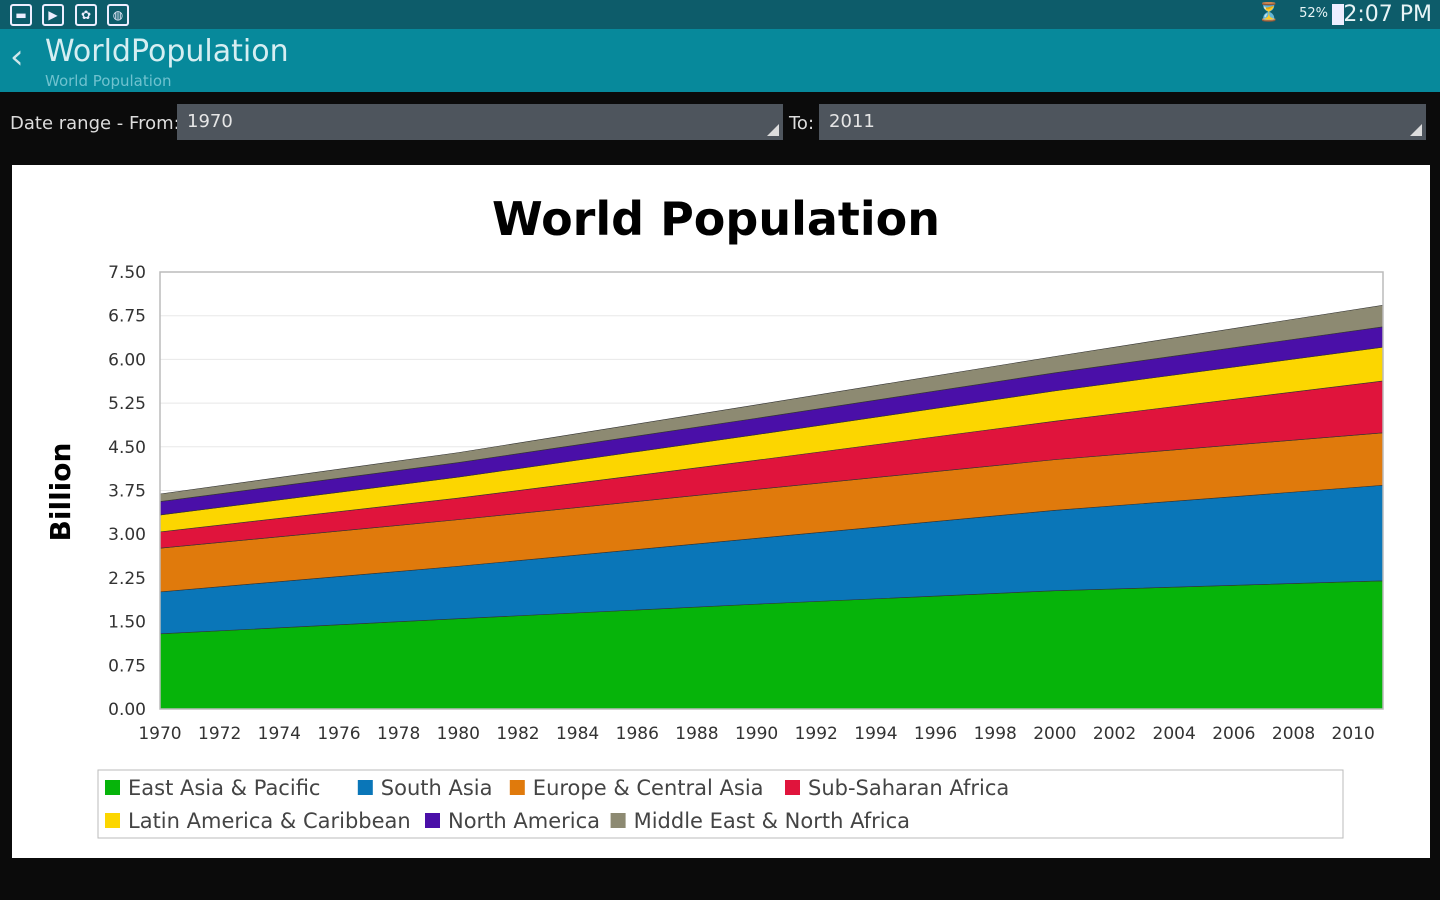 The width and height of the screenshot is (1440, 900). What do you see at coordinates (127, 492) in the screenshot?
I see `y-tick-label: 3.75` at bounding box center [127, 492].